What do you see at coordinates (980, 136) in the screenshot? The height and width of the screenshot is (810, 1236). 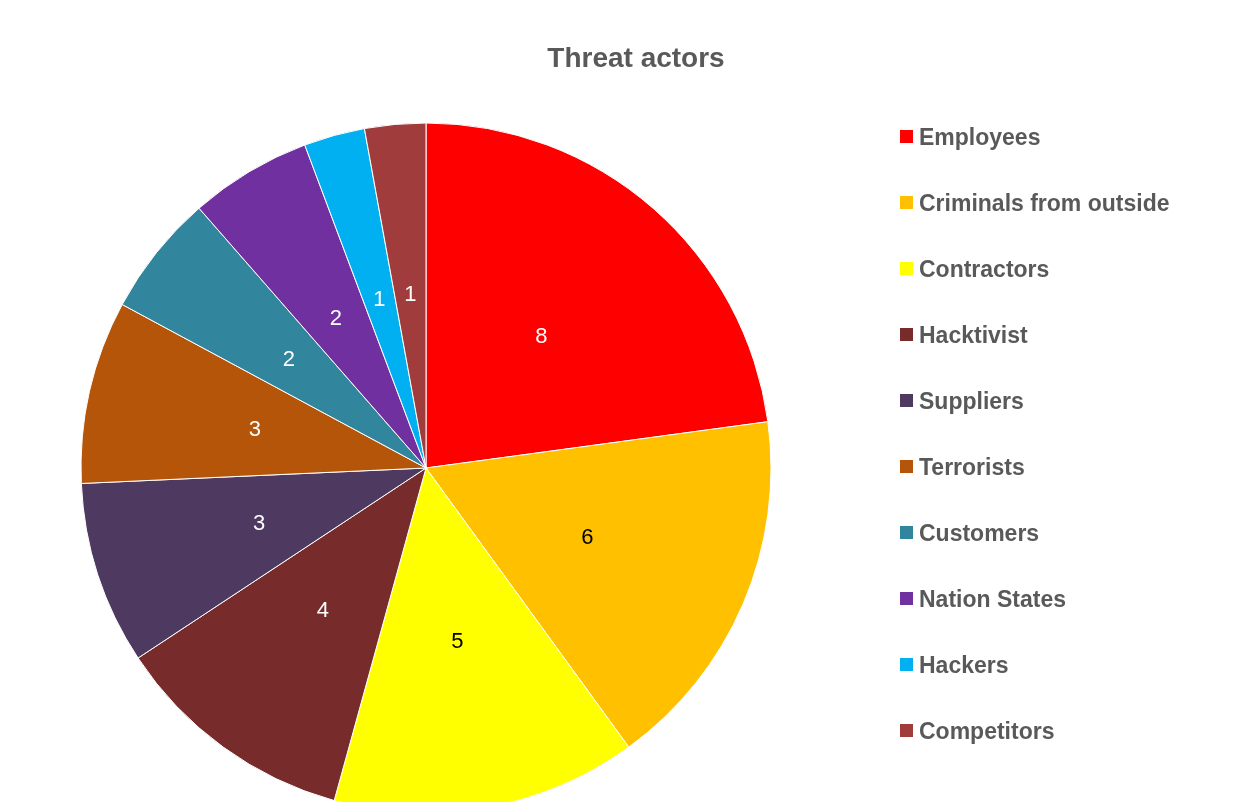 I see `legend-label: Employees` at bounding box center [980, 136].